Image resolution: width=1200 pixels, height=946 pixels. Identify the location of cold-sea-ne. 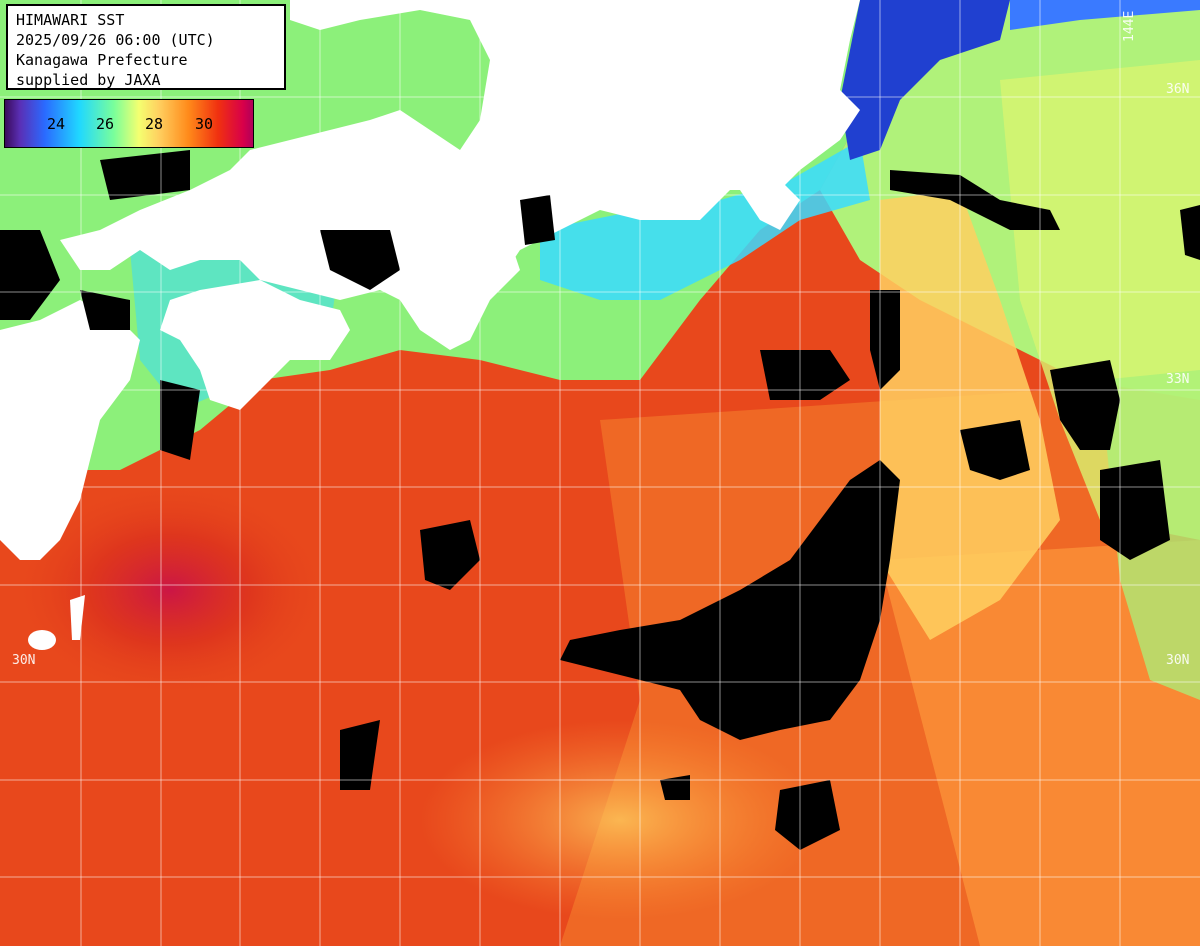
(925, 80).